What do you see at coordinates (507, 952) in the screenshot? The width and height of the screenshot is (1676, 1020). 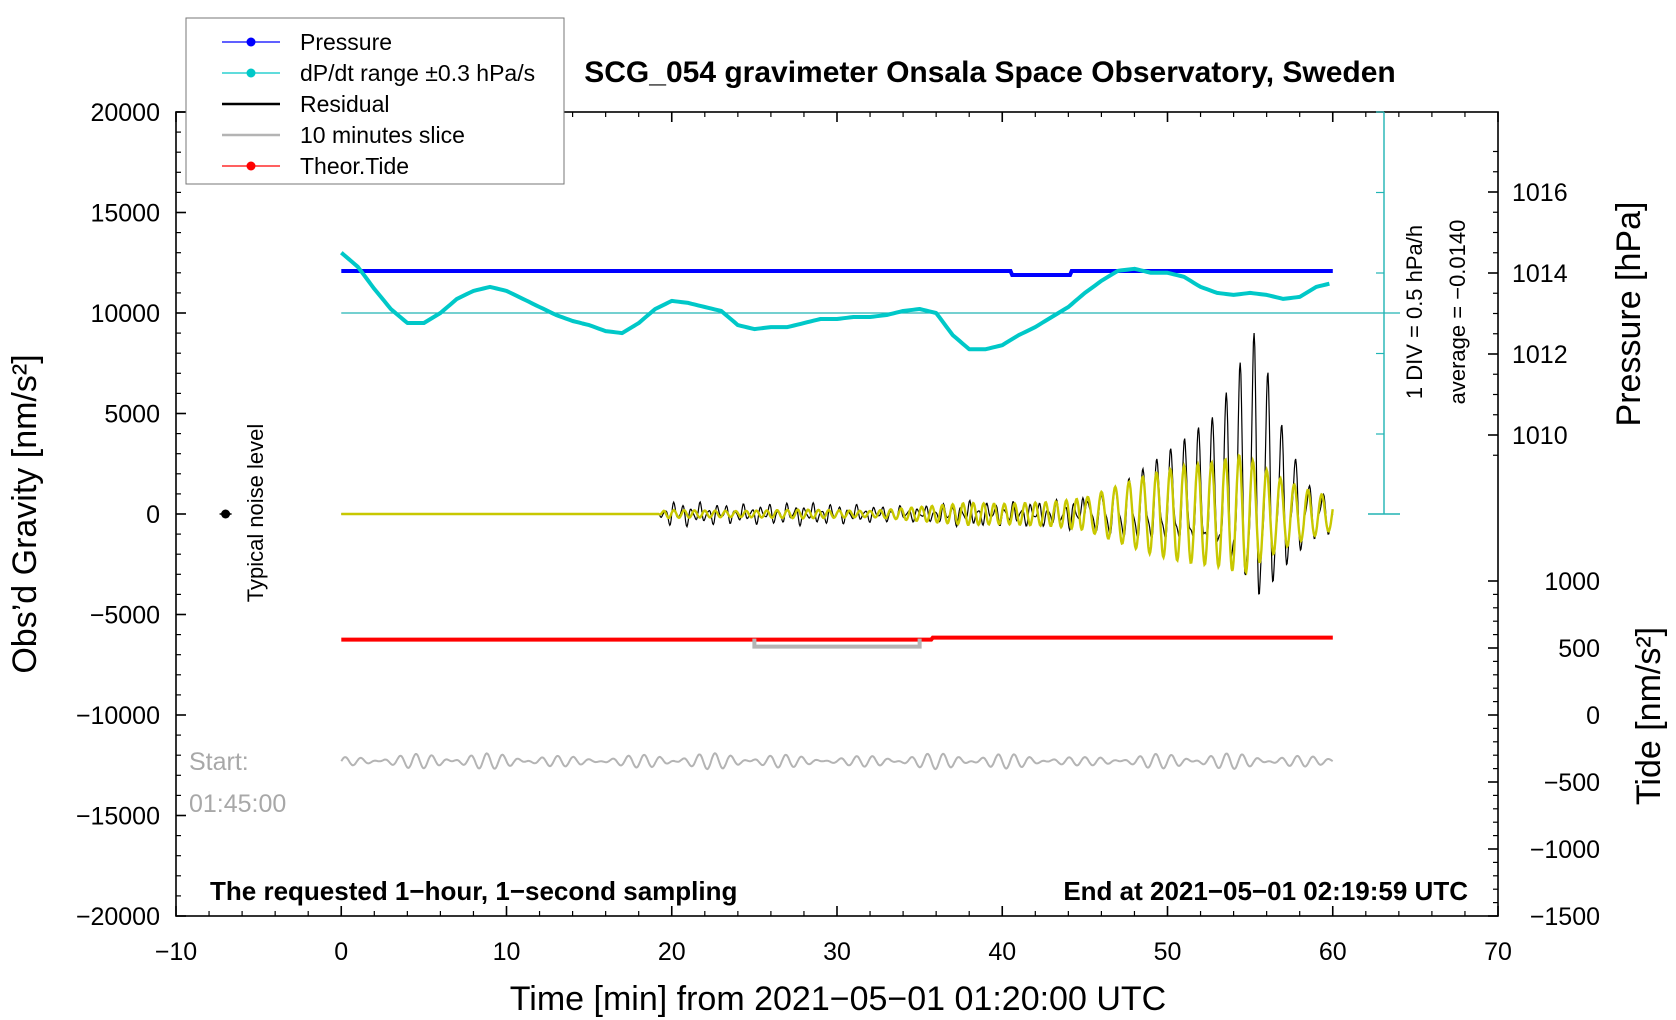 I see `x-tick-label: 10` at bounding box center [507, 952].